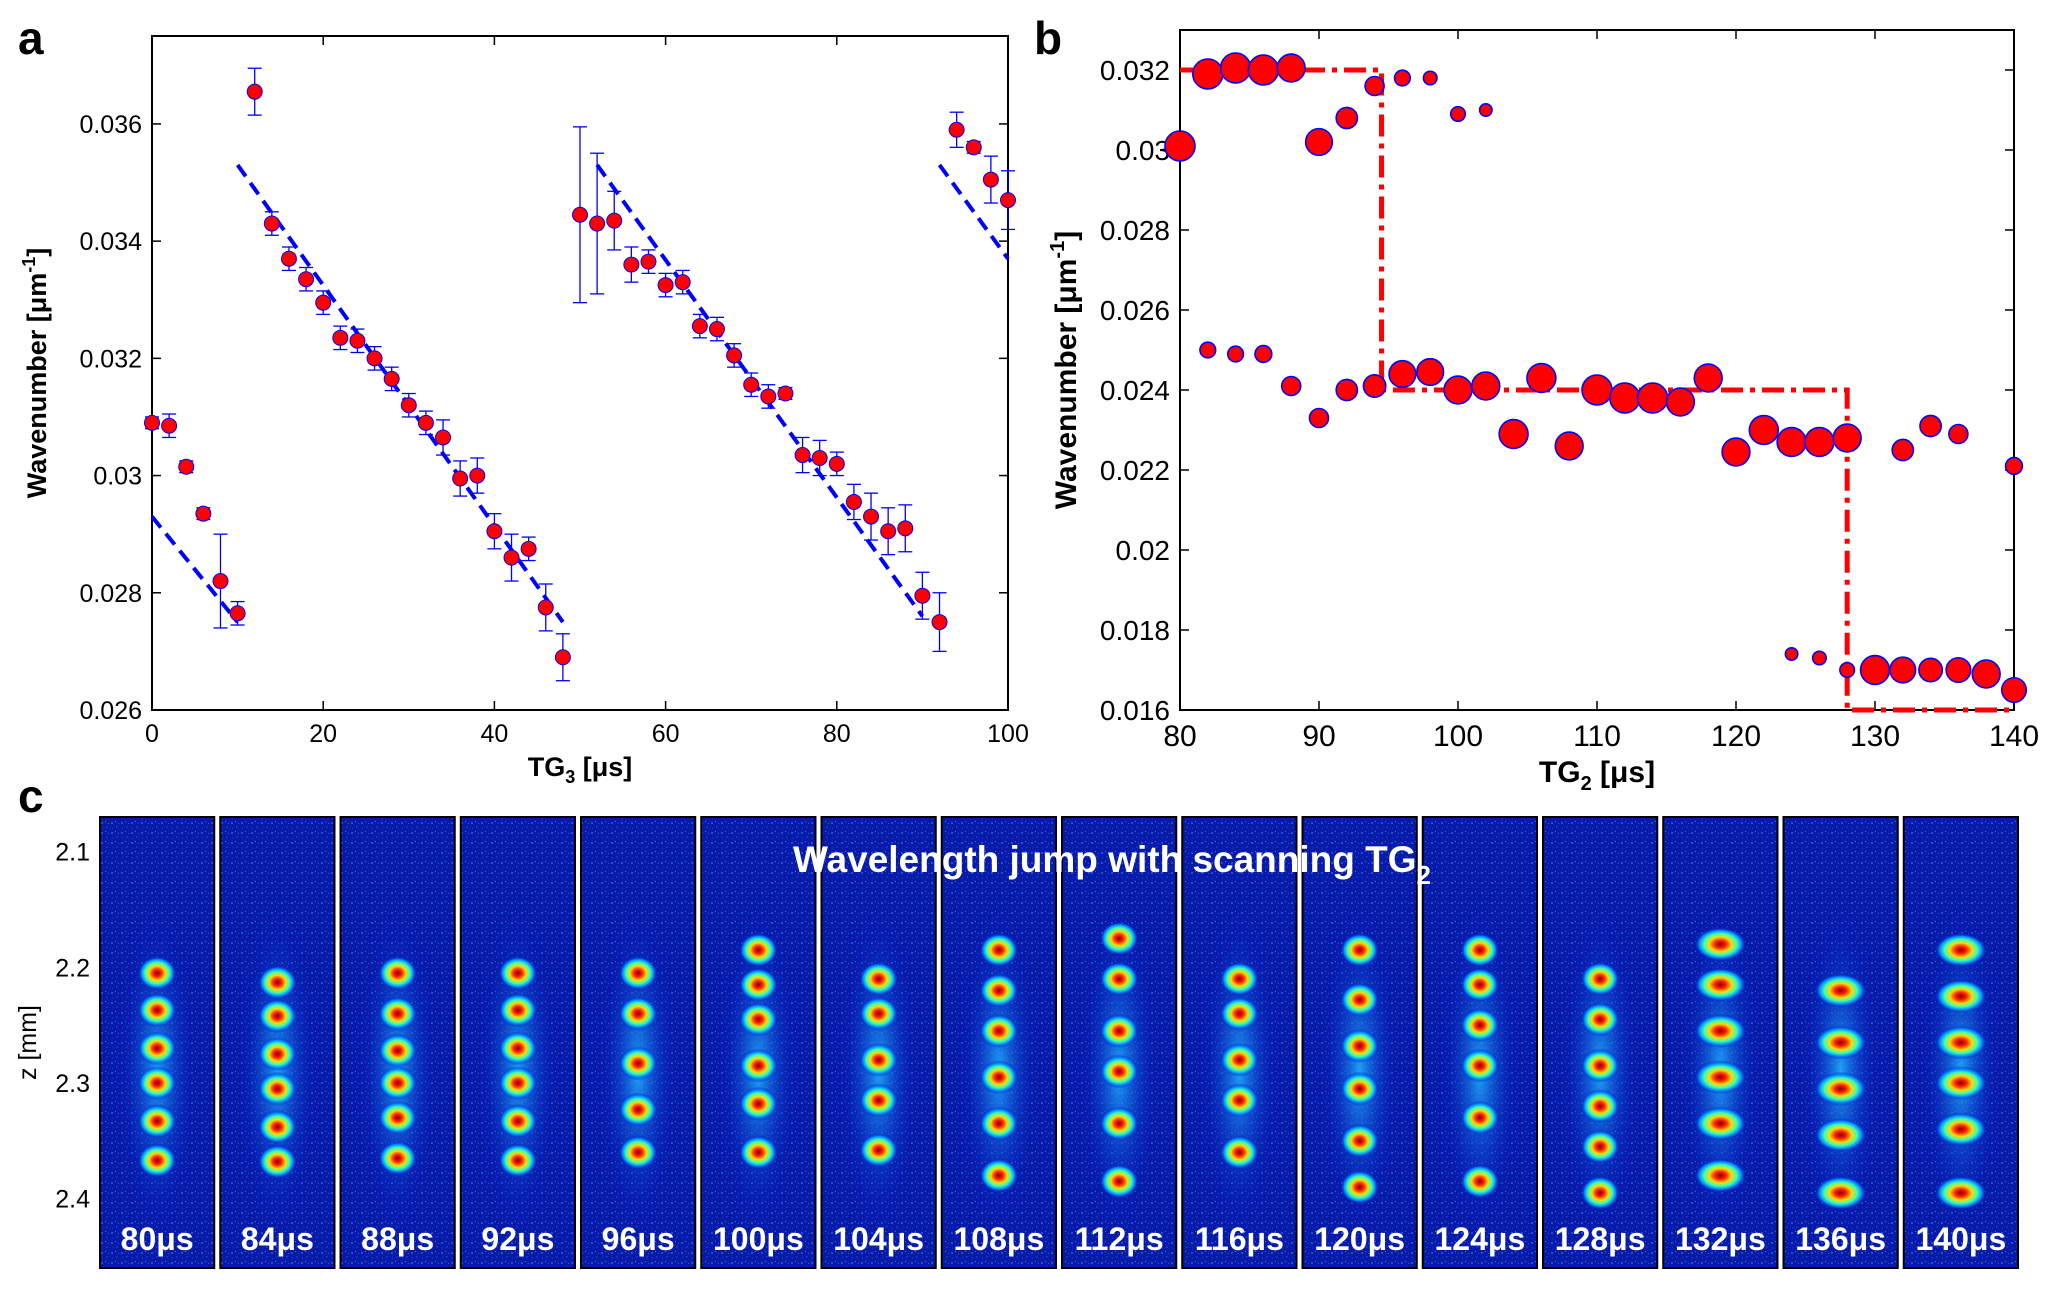  Describe the element at coordinates (2014, 736) in the screenshot. I see `panel-b-xtick-label: 140` at that location.